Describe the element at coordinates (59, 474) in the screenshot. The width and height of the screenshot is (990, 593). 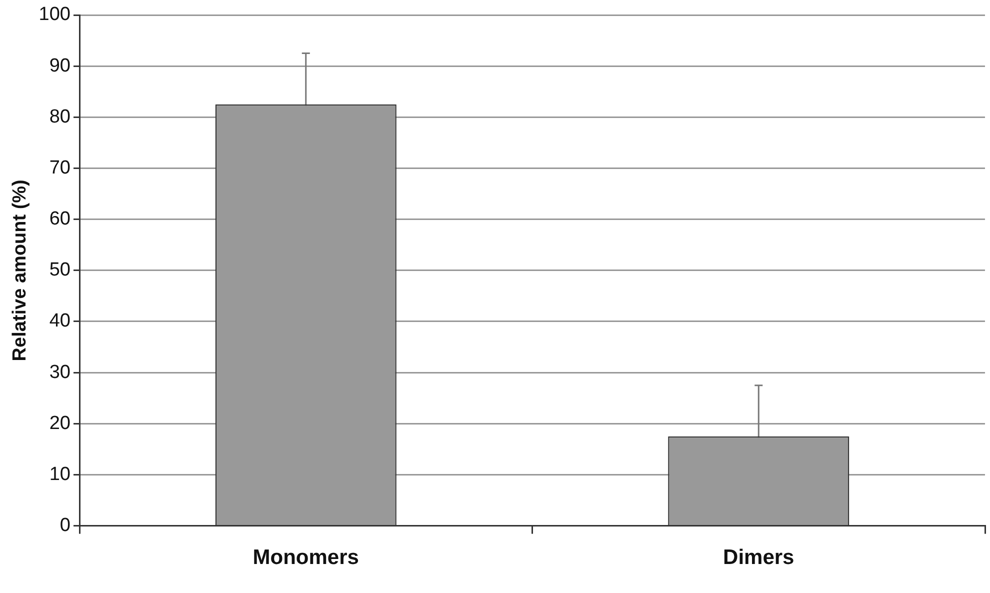
I see `y-tick-label: 10` at that location.